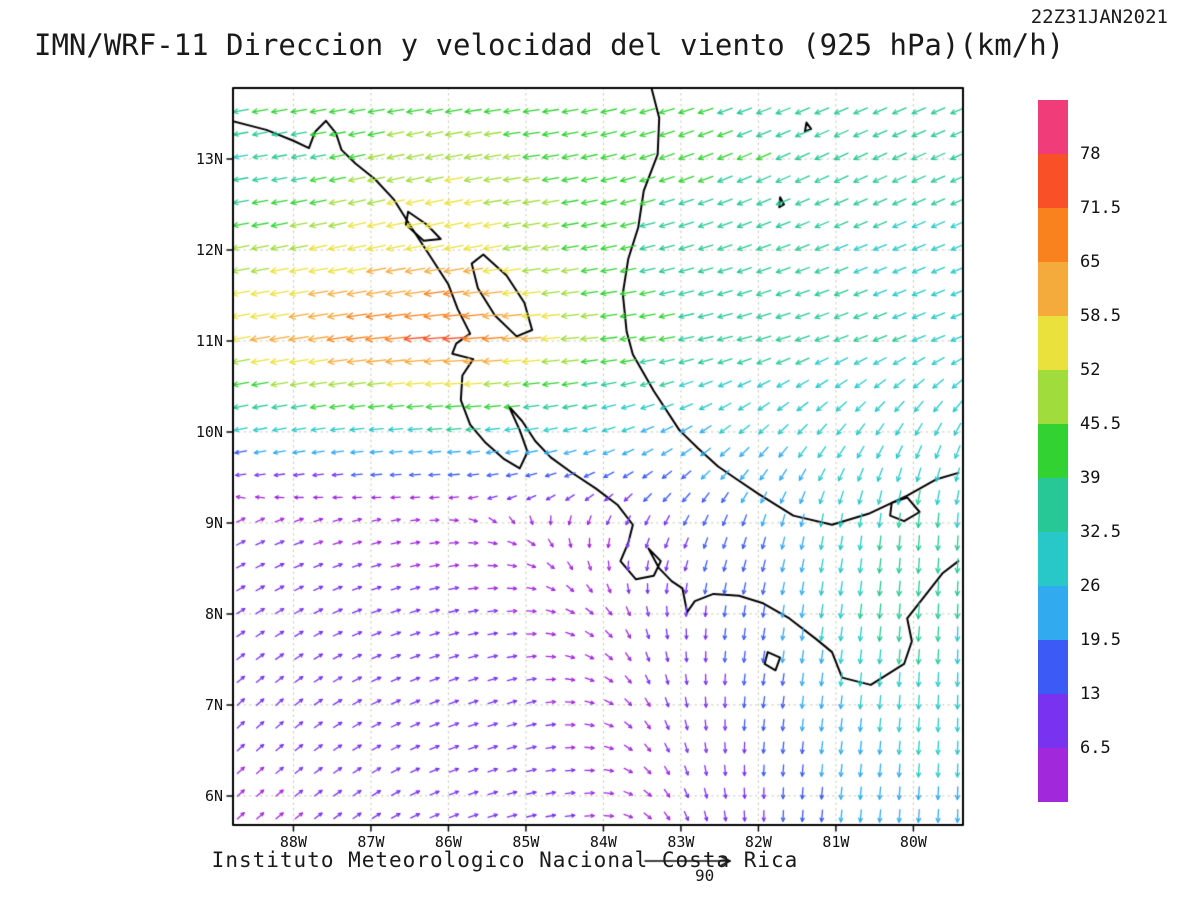 The width and height of the screenshot is (1200, 900). I want to click on colorbar-label: 6.5, so click(1095, 748).